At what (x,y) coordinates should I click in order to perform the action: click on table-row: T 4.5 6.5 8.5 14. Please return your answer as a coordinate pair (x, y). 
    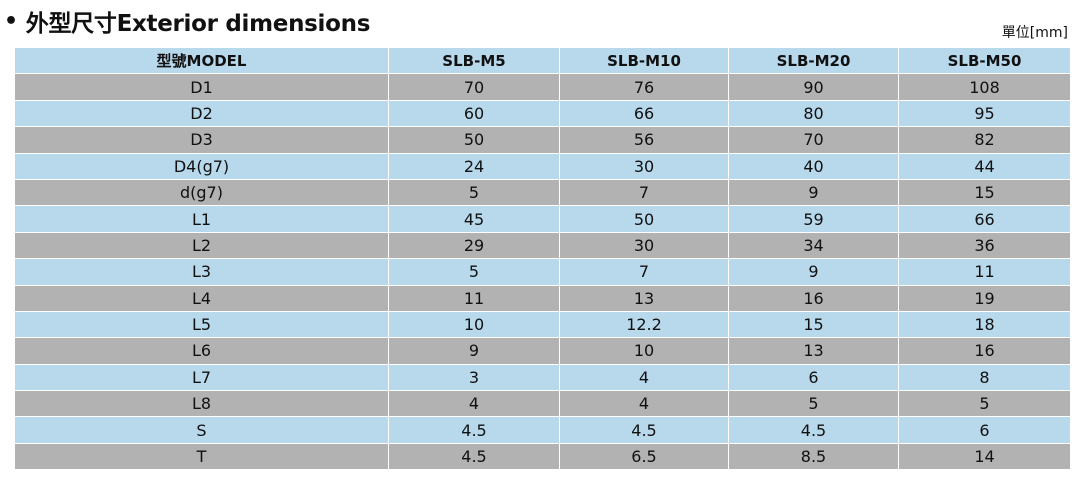
    Looking at the image, I should click on (542, 456).